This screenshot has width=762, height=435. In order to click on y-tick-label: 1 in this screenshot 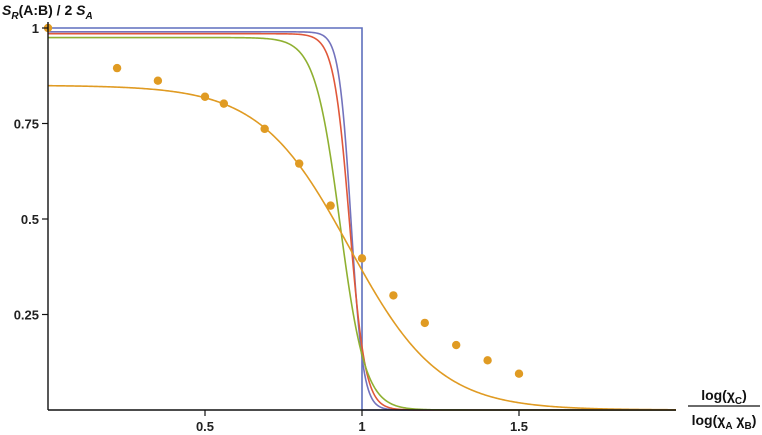, I will do `click(35, 28)`.